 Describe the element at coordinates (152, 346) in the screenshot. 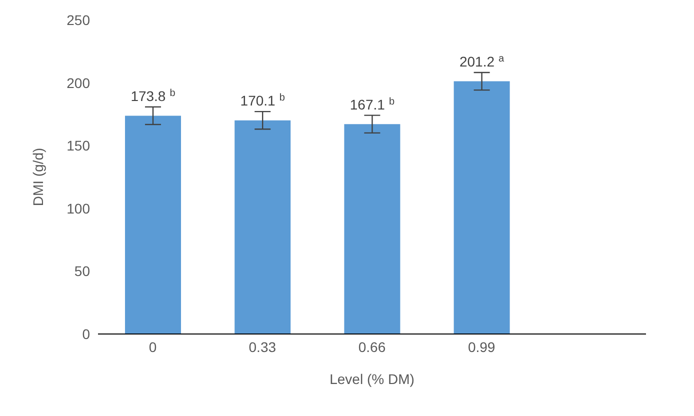

I see `x-tick-label: 0` at that location.